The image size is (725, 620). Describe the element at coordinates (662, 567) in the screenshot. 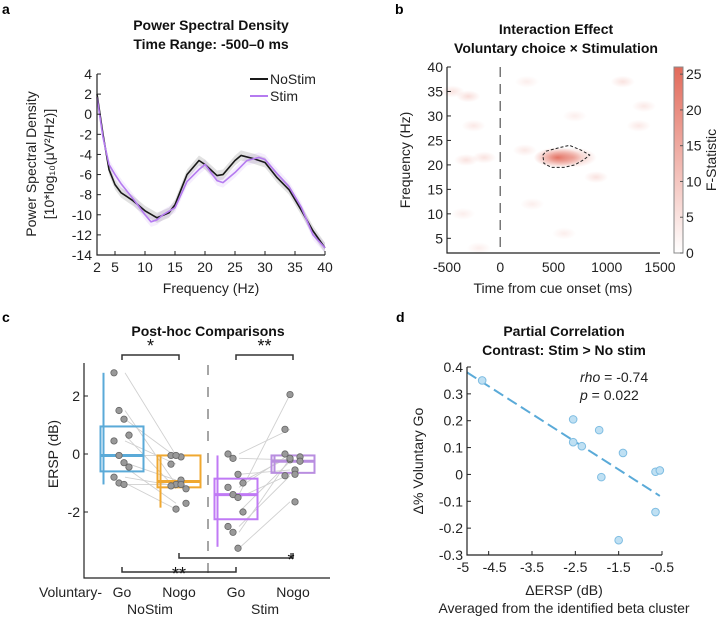

I see `x-tick-label: -0.5` at that location.